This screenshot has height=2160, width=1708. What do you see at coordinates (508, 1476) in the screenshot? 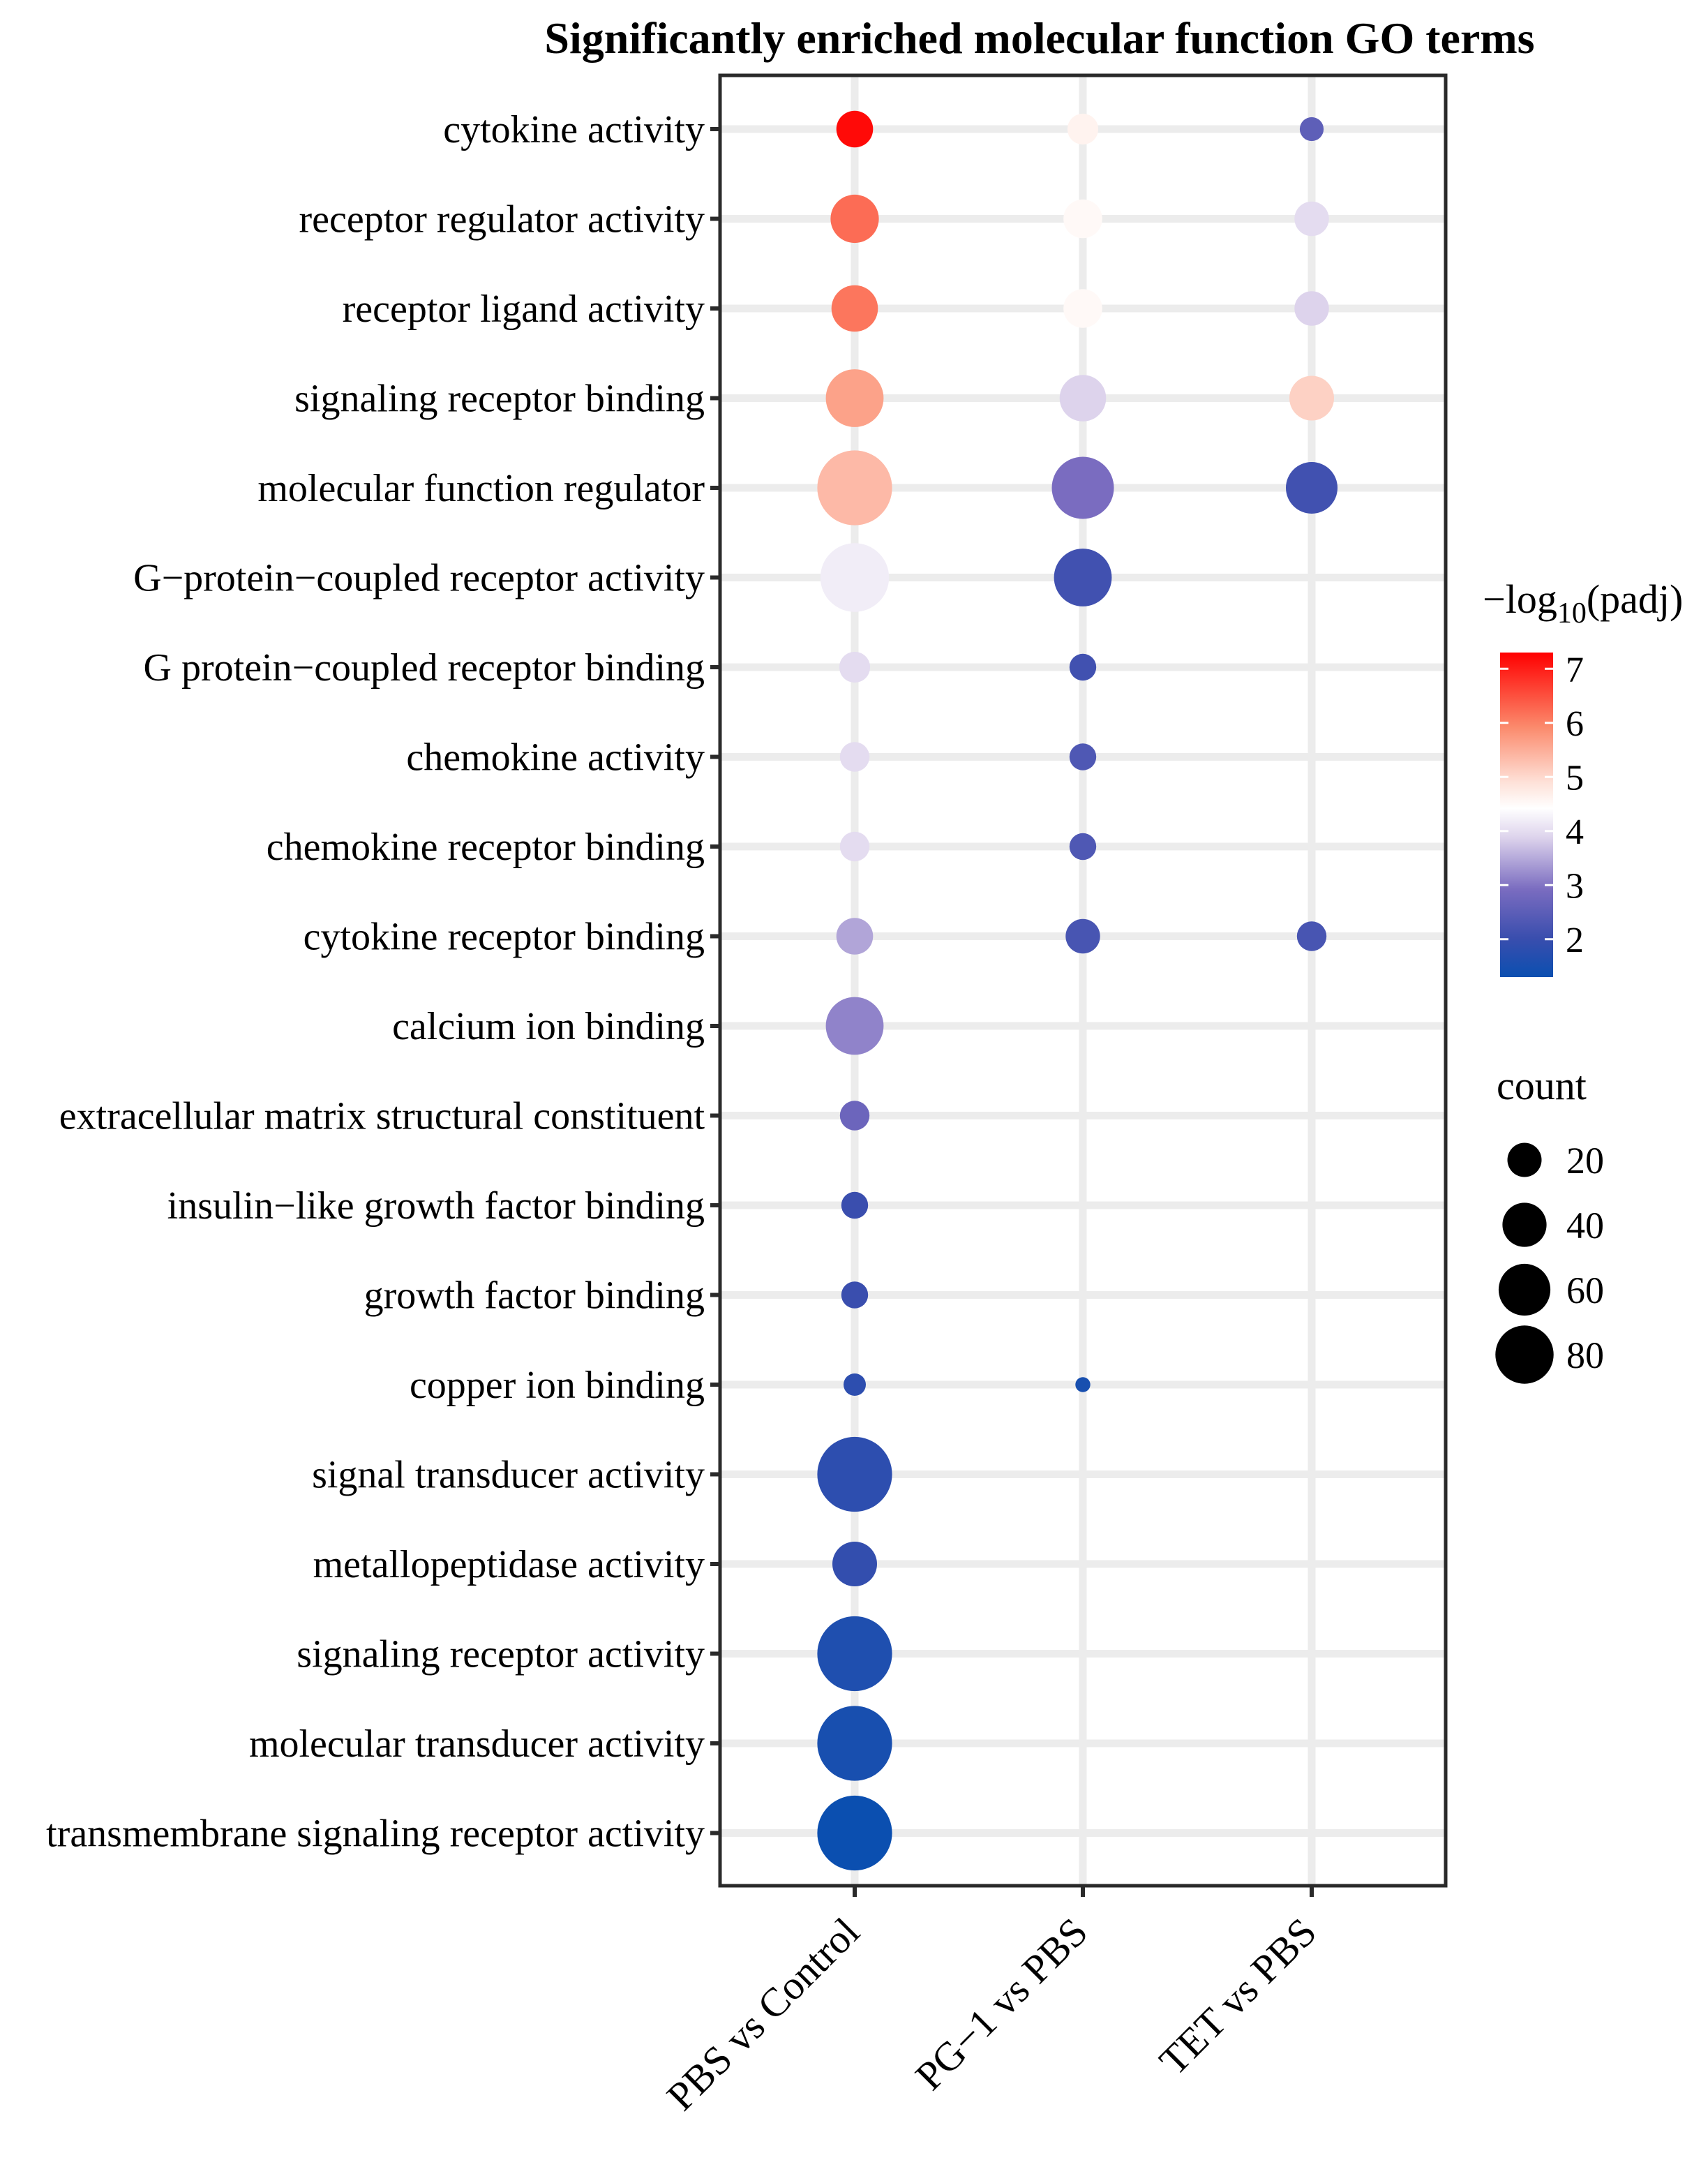
I see `y-tick-label: signal transducer activity` at bounding box center [508, 1476].